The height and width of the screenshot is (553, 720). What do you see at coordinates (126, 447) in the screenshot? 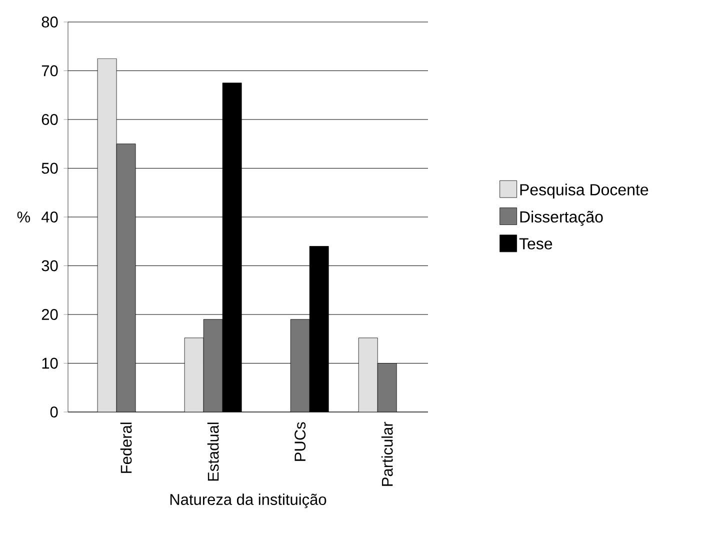
I see `x-tick-label: Federal` at bounding box center [126, 447].